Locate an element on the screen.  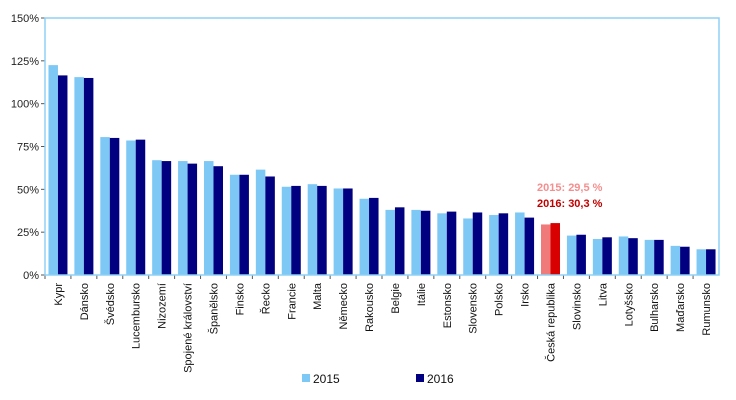
x-category-label: Slovinsko is located at coordinates (577, 306).